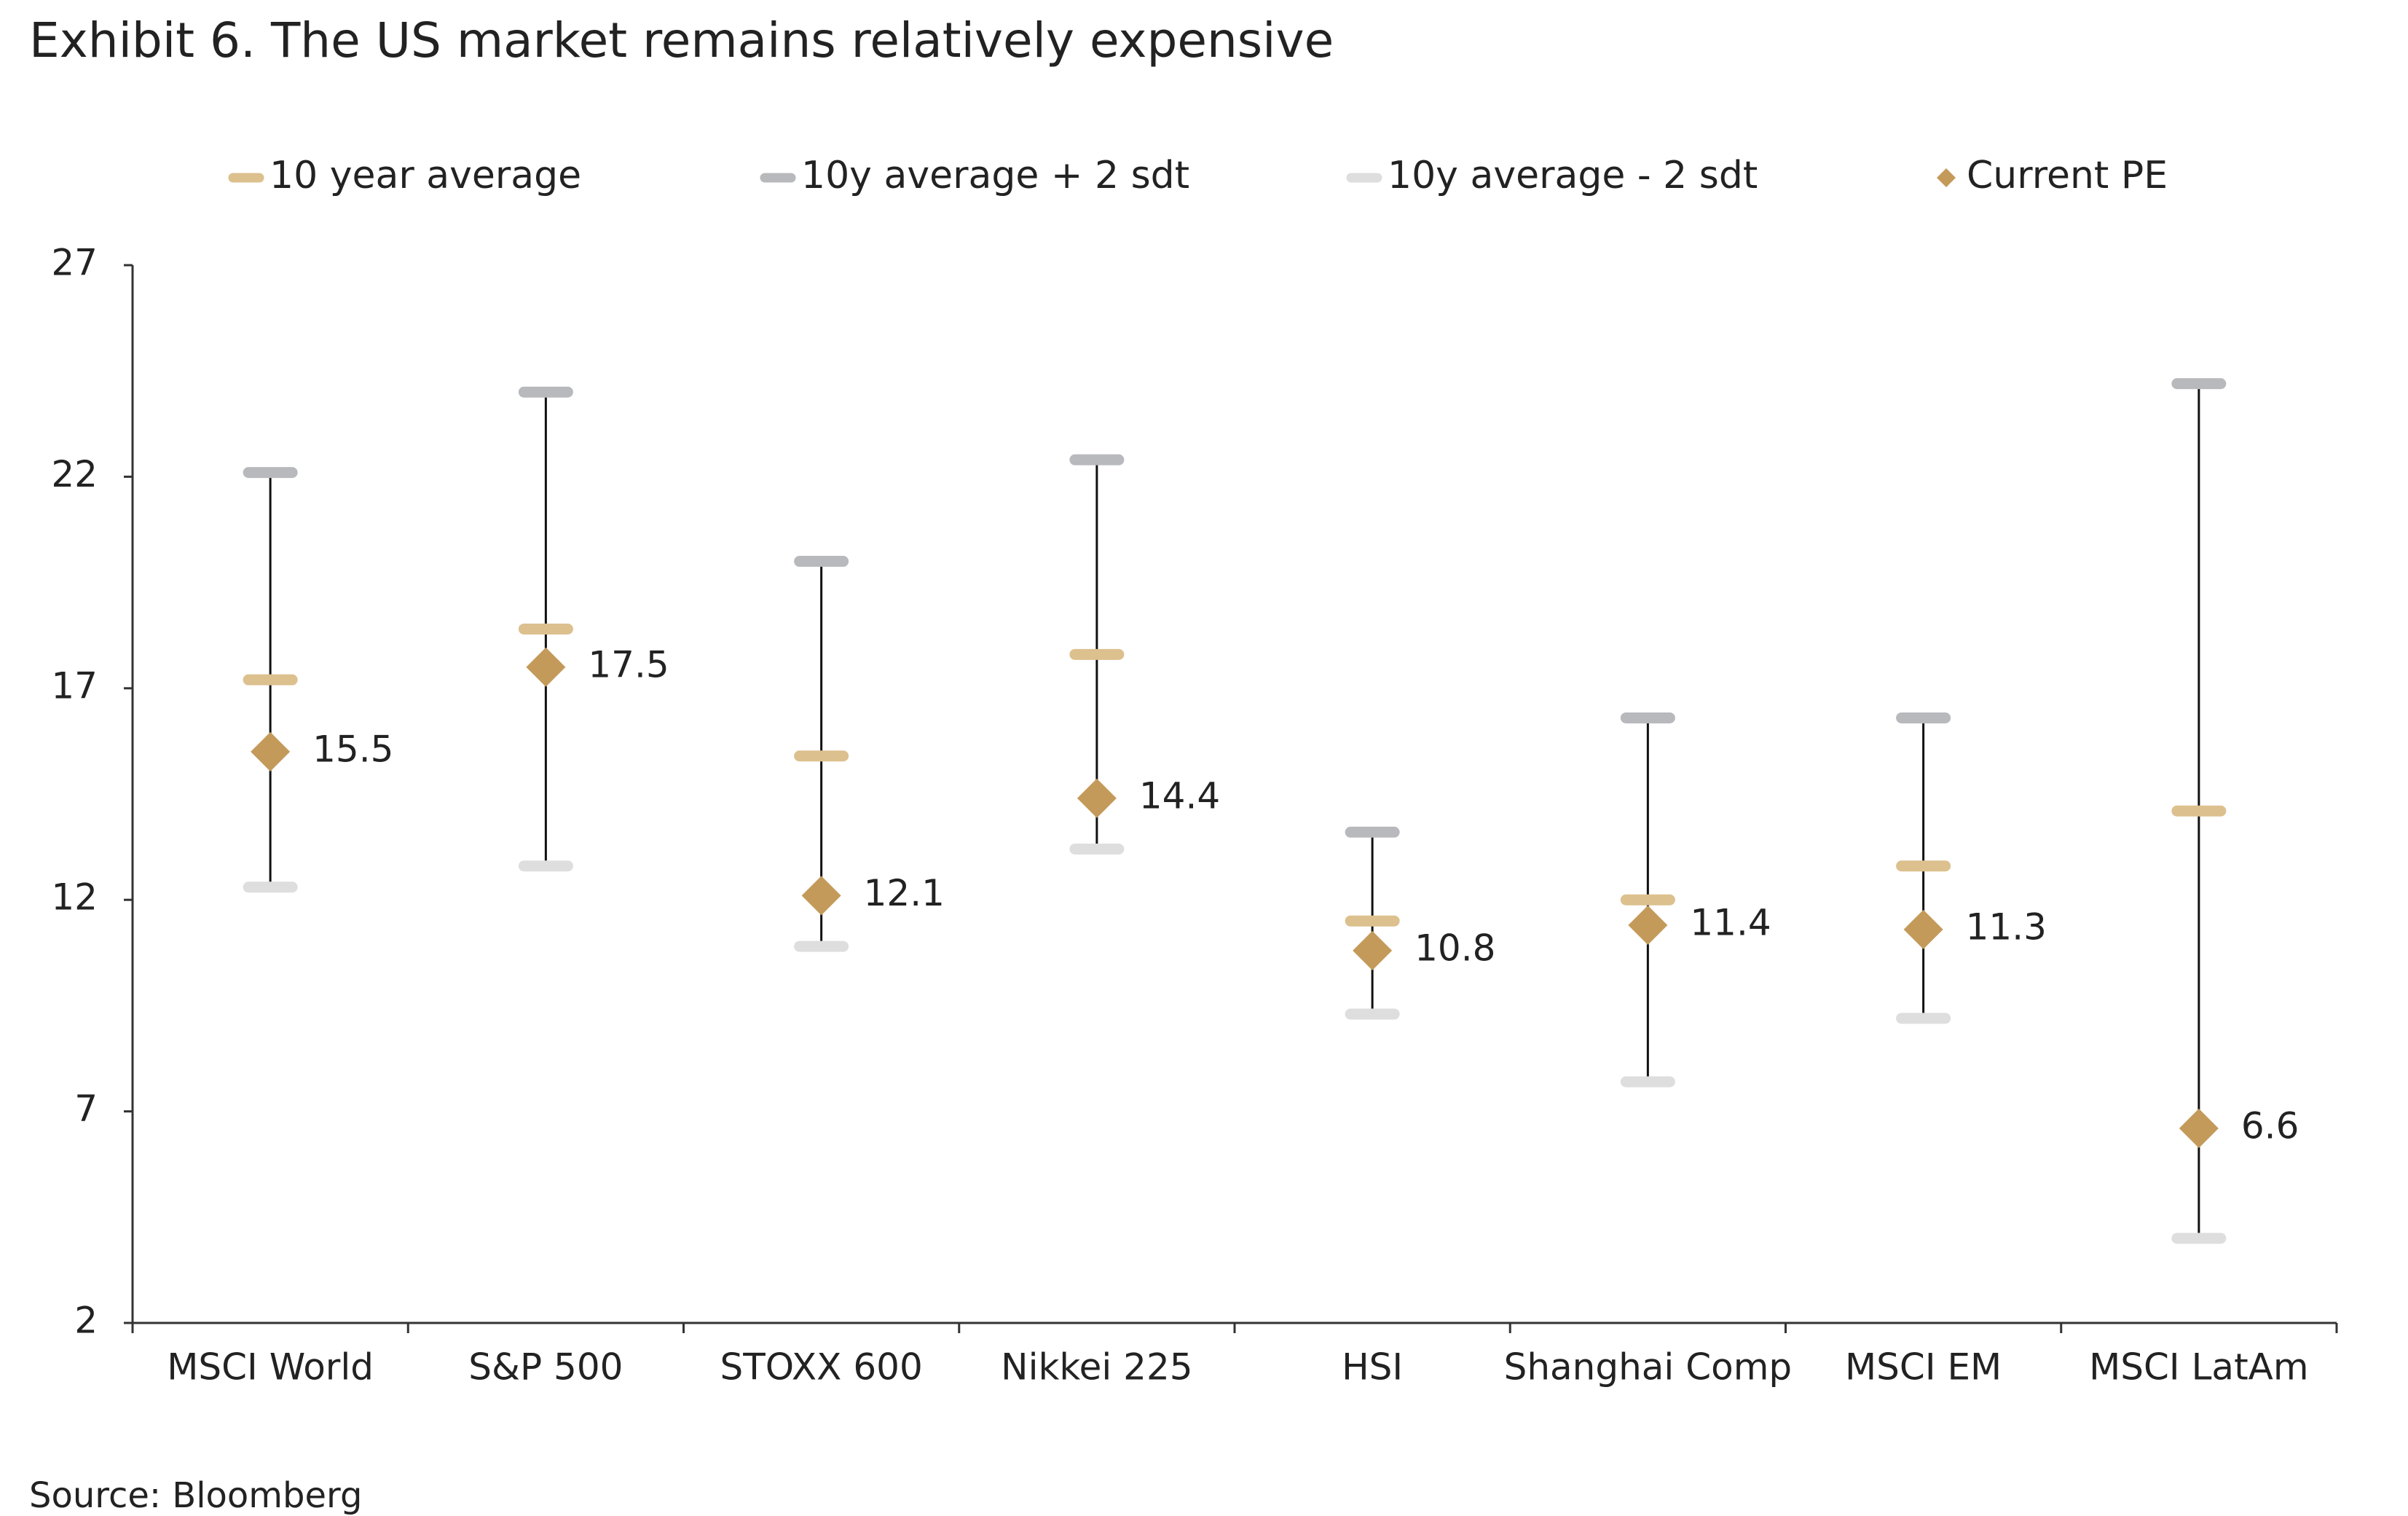 The width and height of the screenshot is (2408, 1516). Describe the element at coordinates (2198, 1367) in the screenshot. I see `x-tick-label: MSCI LatAm` at that location.